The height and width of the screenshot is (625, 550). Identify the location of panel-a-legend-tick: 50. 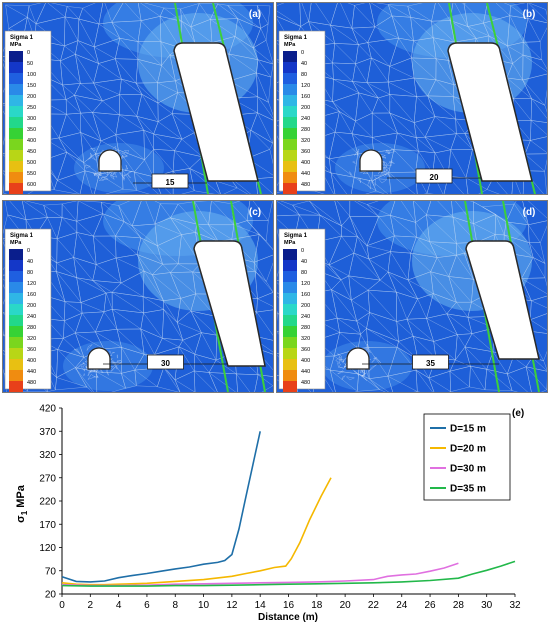
(30, 64).